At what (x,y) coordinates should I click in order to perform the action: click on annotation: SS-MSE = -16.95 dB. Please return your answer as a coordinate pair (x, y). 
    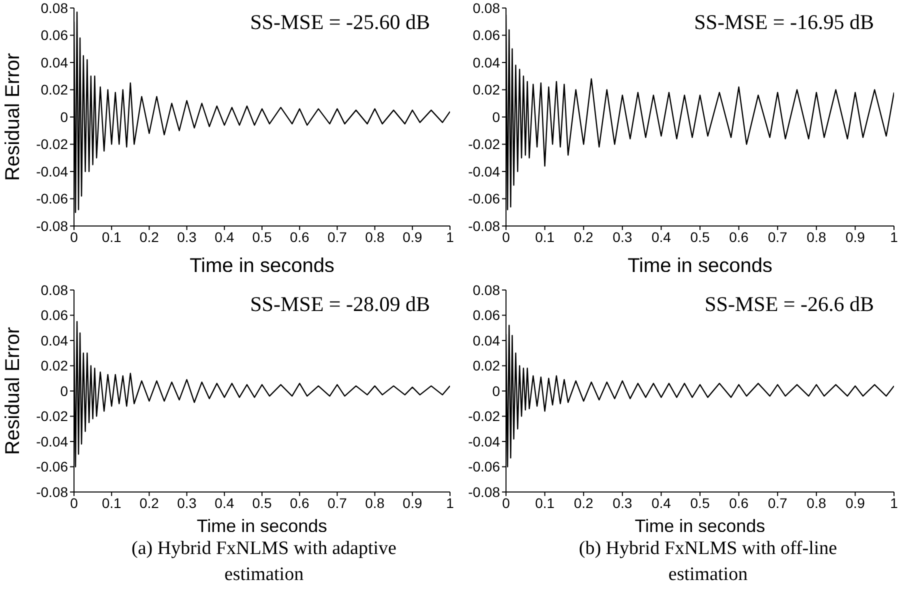
    Looking at the image, I should click on (784, 22).